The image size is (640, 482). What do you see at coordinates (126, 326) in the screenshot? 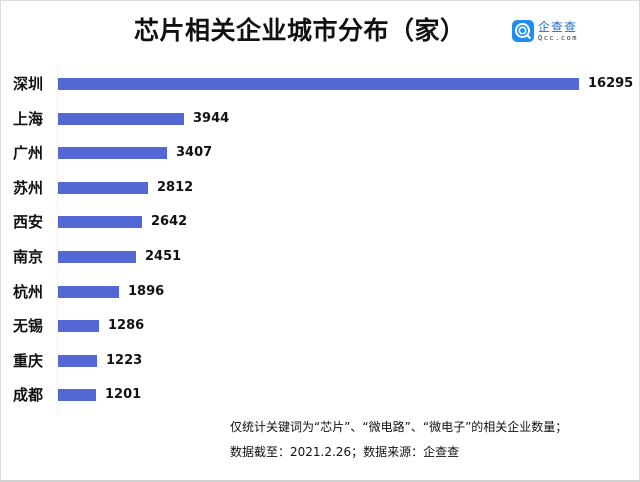
I see `value-label: 1286` at bounding box center [126, 326].